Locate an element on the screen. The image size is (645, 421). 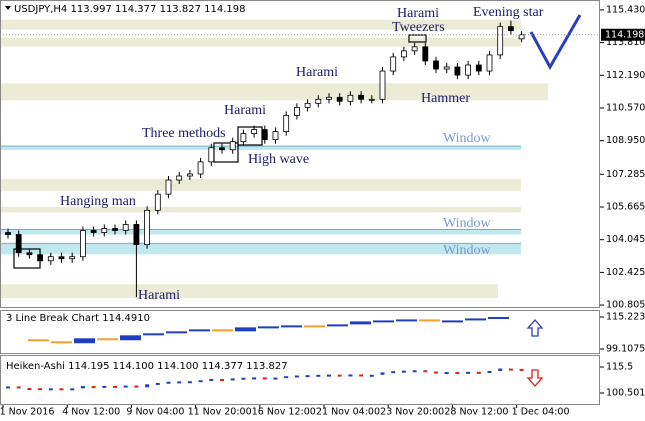
y-tick-label: 107.285 is located at coordinates (625, 174).